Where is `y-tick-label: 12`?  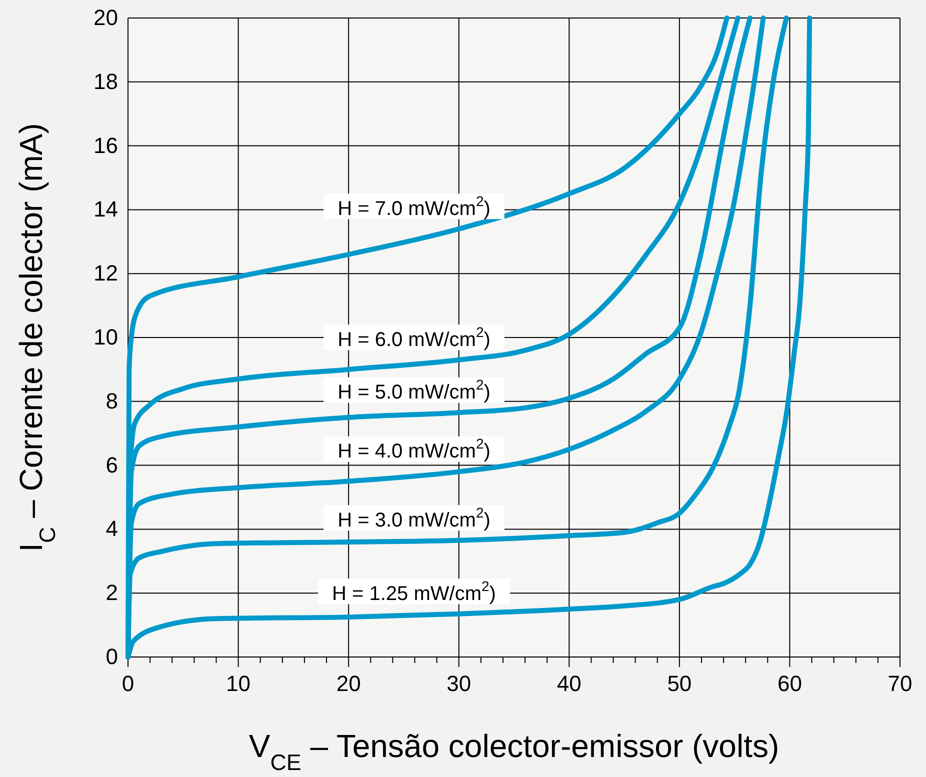 y-tick-label: 12 is located at coordinates (106, 273).